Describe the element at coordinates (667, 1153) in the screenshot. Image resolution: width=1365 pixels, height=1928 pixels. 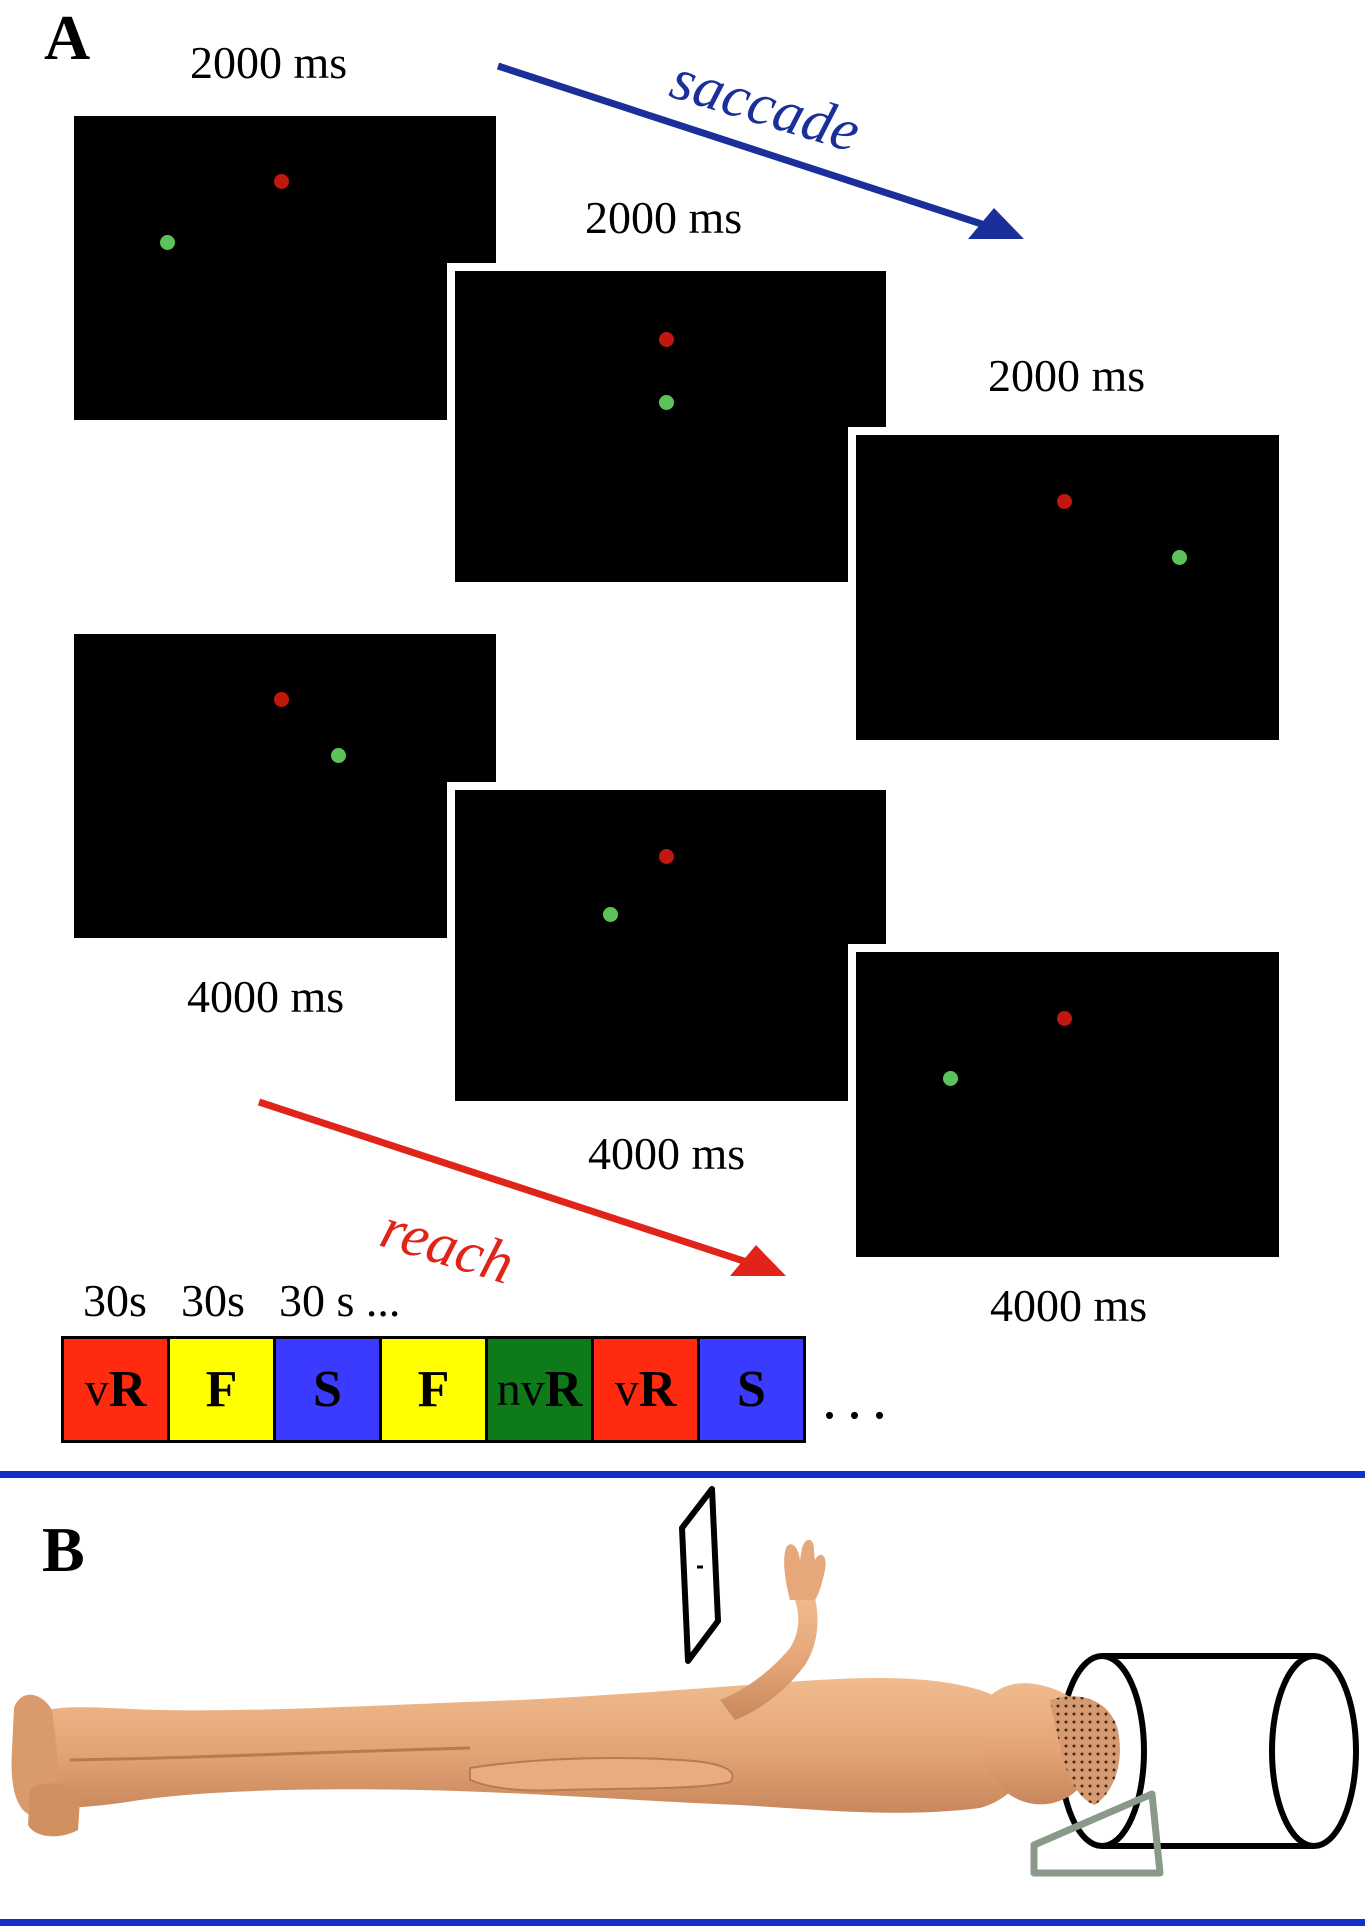
I see `reach-duration-2: 4000 ms` at that location.